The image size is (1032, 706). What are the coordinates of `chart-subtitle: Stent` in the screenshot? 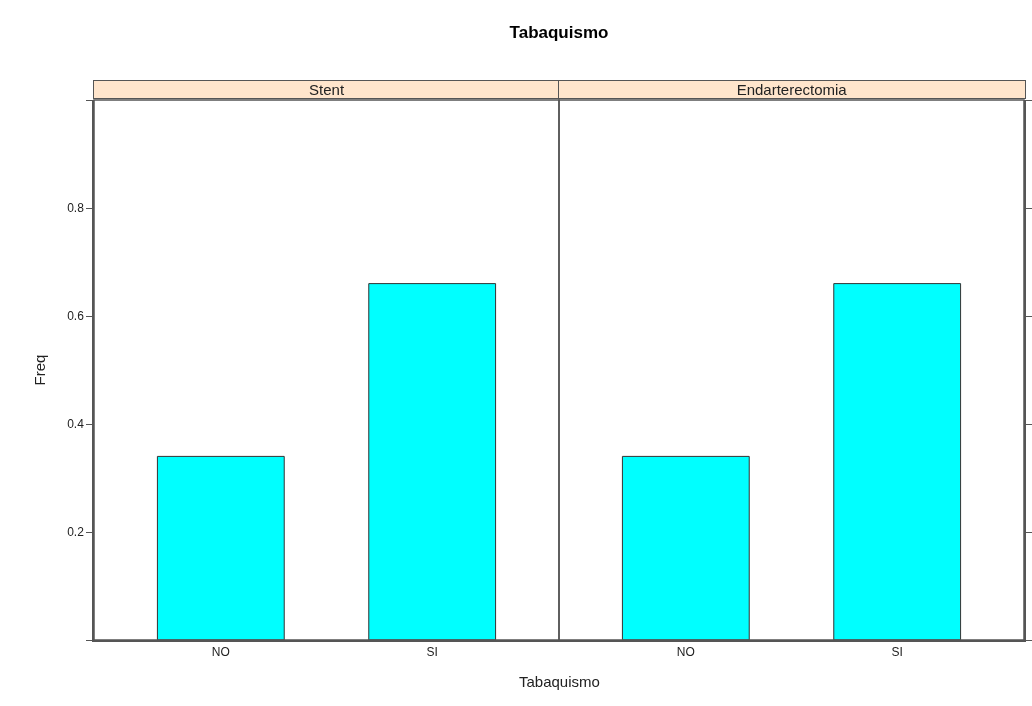 It's located at (327, 89).